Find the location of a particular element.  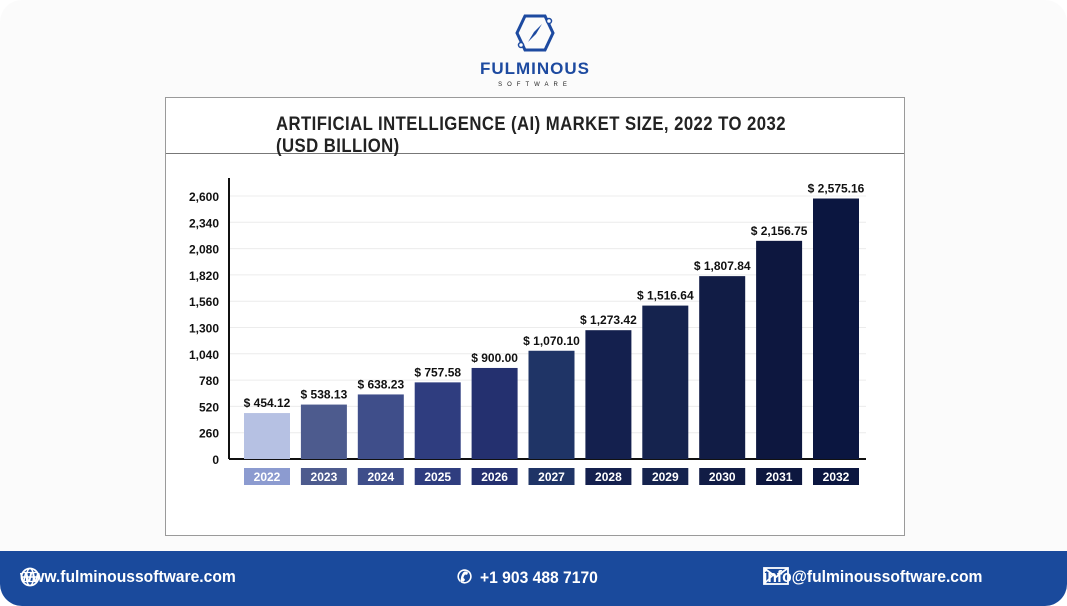

logo: FULMINOUS SOFTWARE is located at coordinates (535, 50).